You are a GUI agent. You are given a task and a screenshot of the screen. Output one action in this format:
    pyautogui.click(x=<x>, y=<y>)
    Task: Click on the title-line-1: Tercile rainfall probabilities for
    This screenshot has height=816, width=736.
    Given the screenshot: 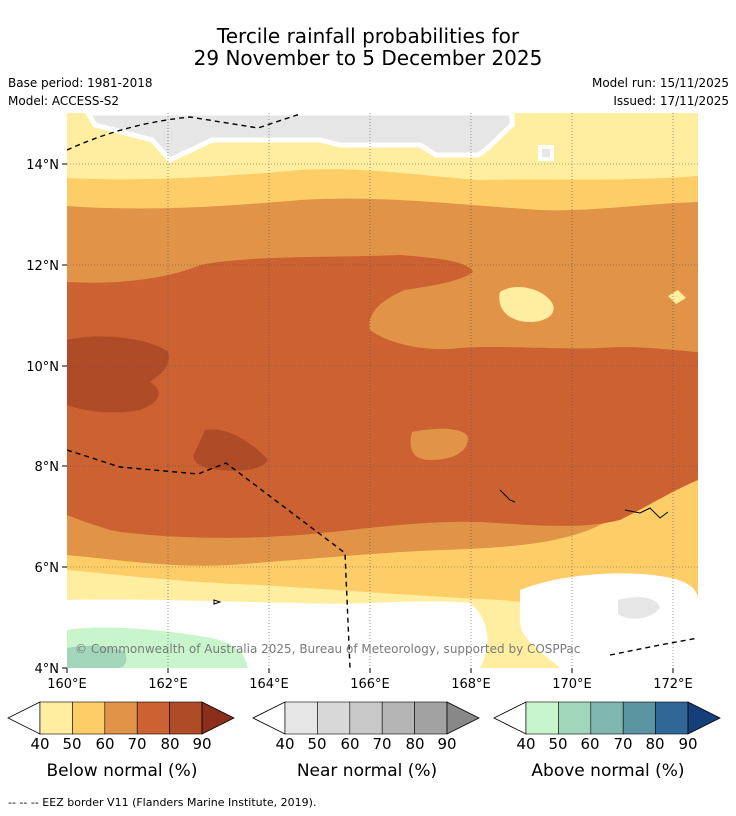 What is the action you would take?
    pyautogui.click(x=368, y=36)
    